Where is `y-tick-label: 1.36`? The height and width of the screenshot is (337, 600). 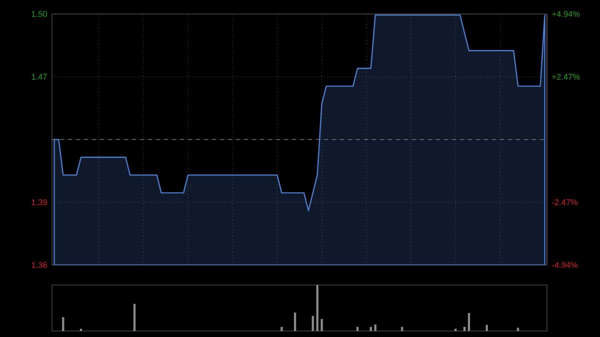
y-tick-label: 1.36 is located at coordinates (39, 265).